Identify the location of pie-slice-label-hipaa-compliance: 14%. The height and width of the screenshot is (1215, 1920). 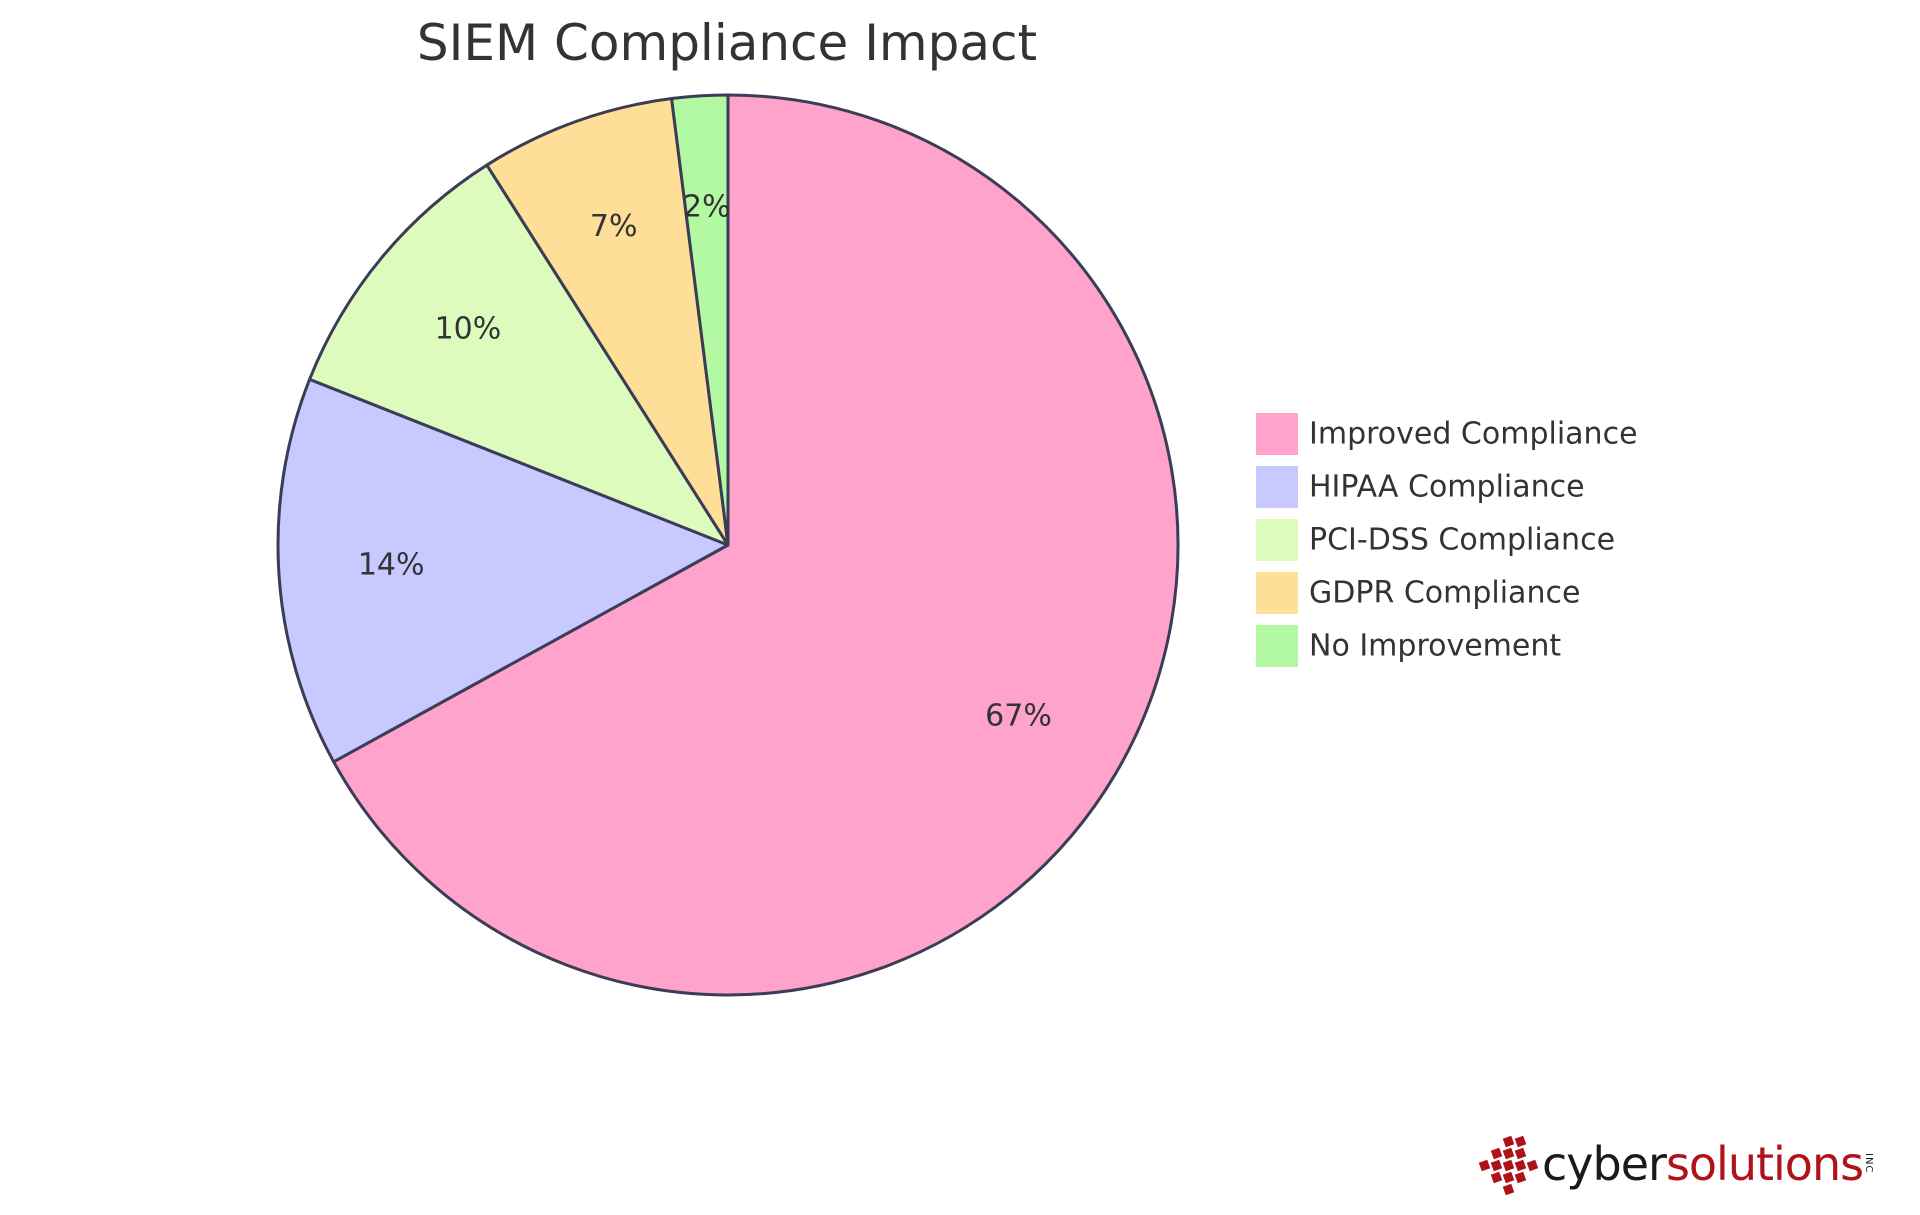
(391, 565).